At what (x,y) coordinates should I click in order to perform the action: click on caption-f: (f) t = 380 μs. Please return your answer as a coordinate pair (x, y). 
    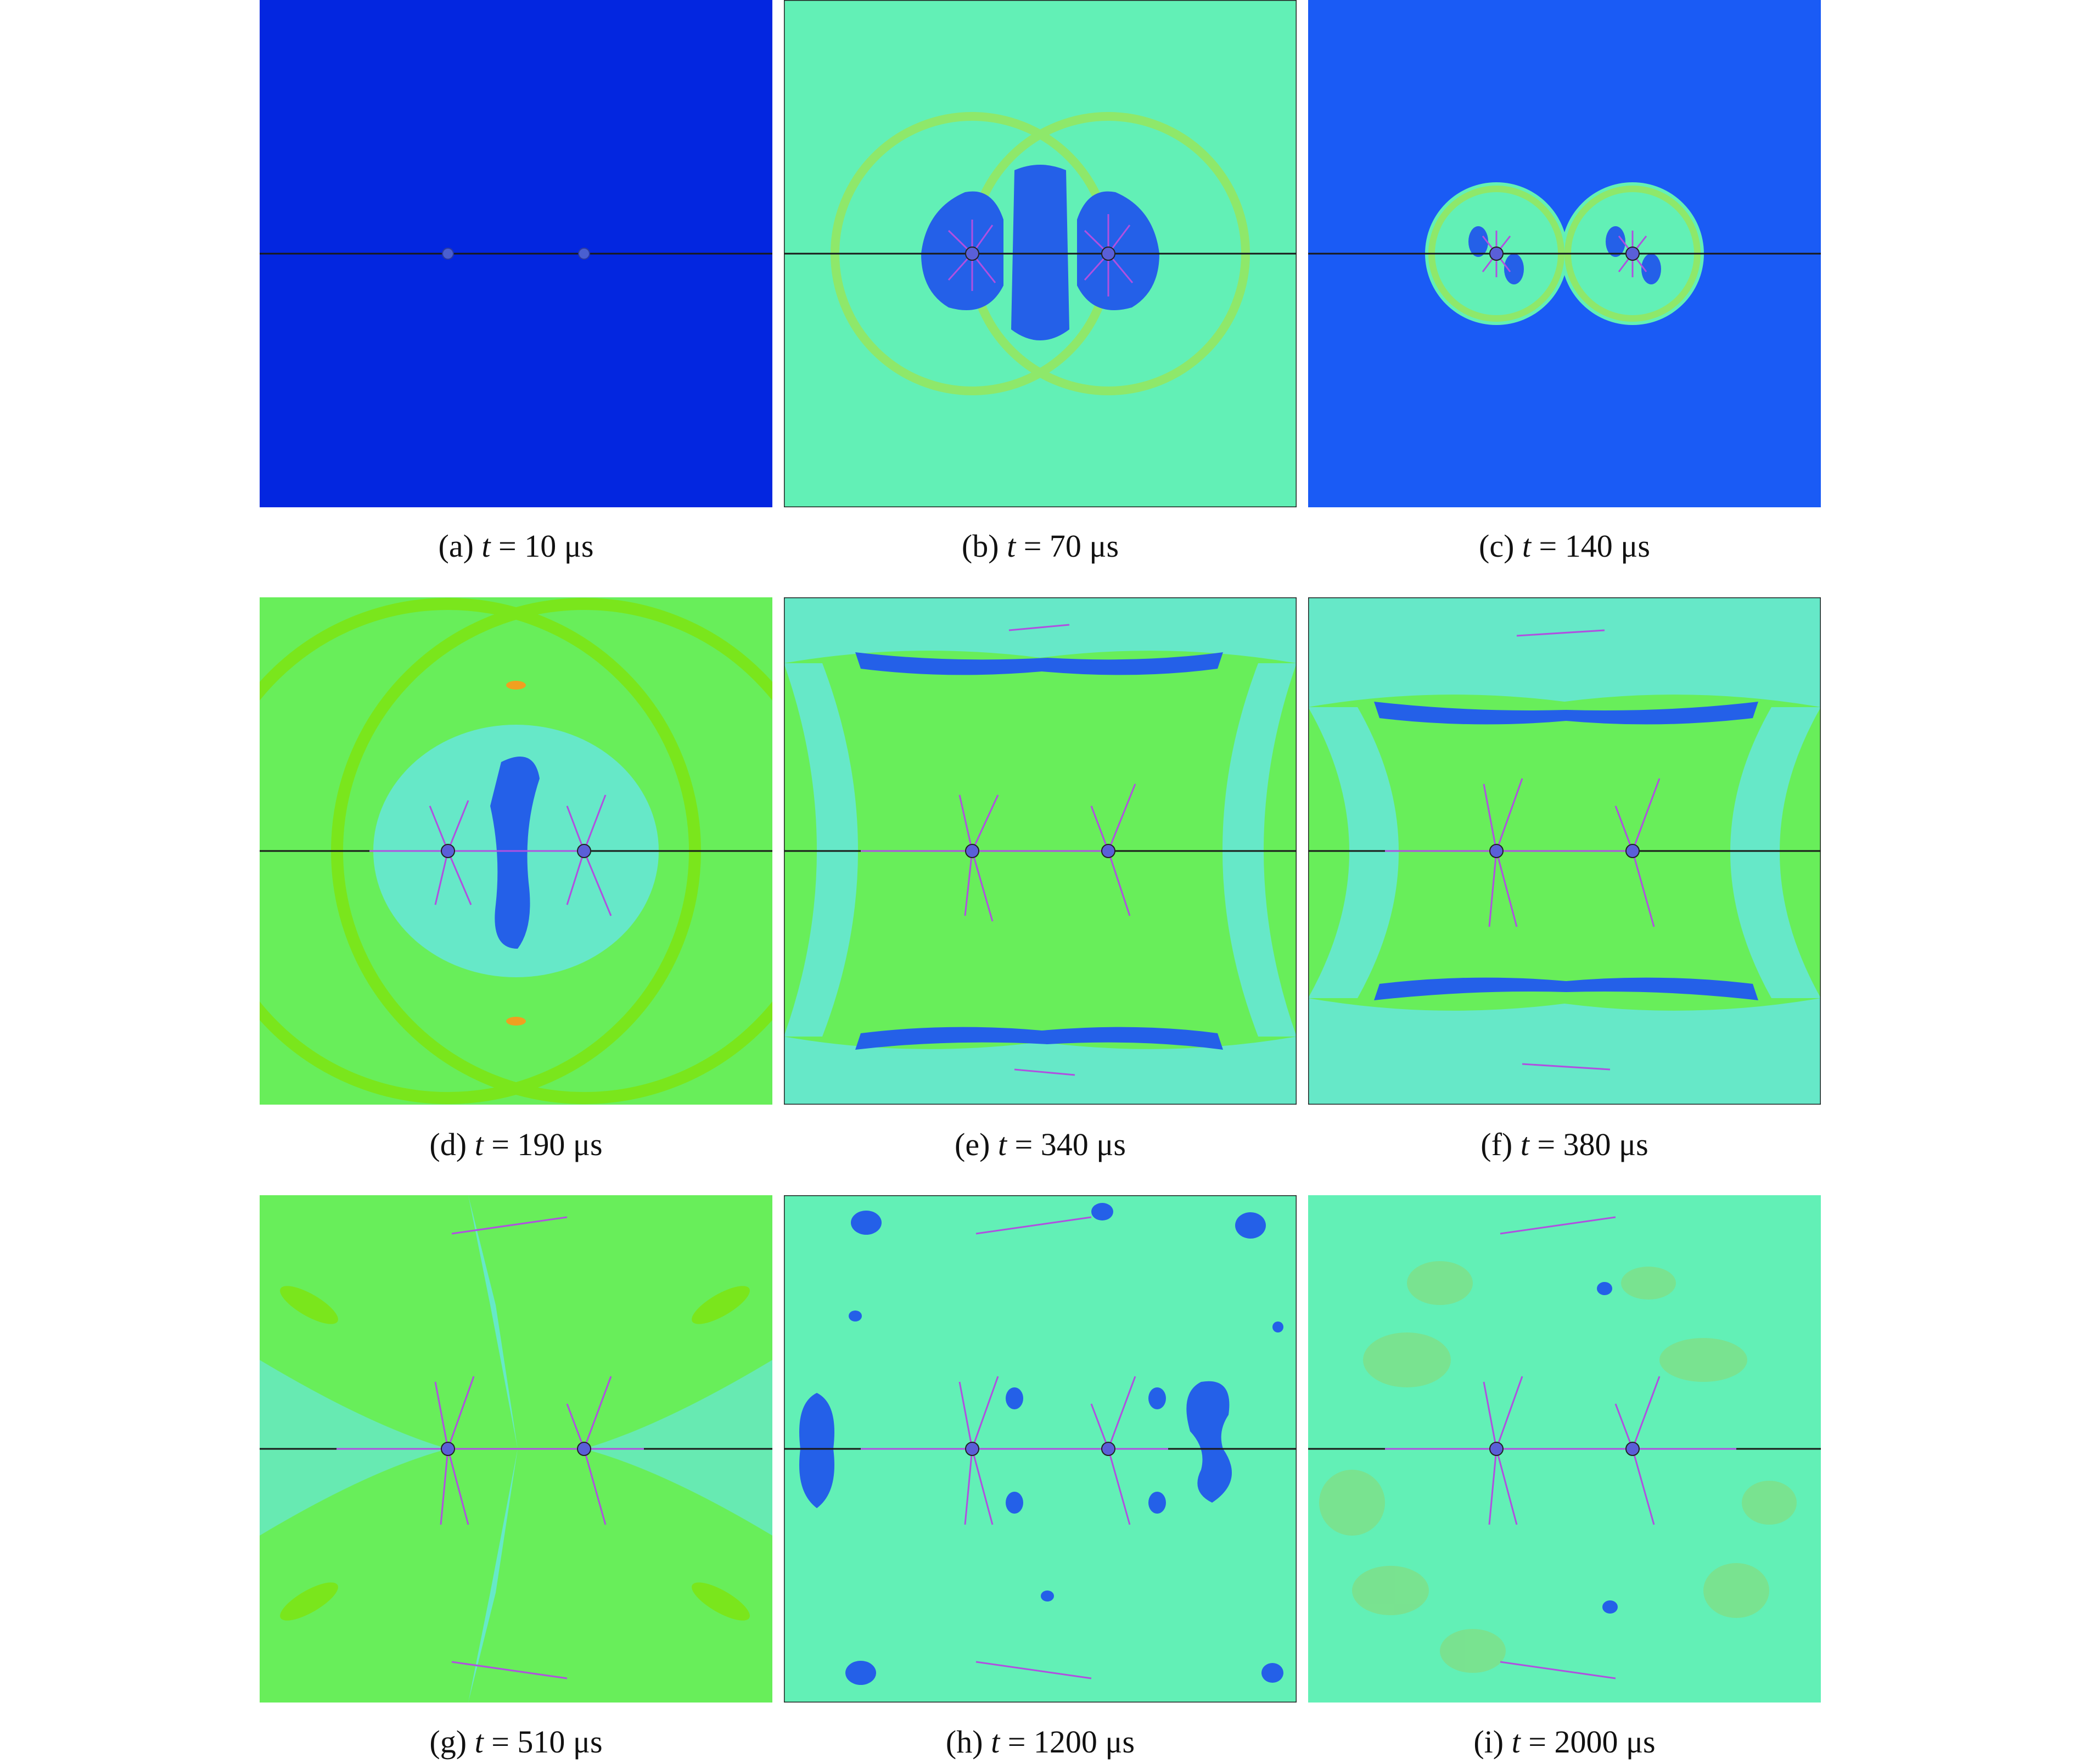
    Looking at the image, I should click on (1564, 1144).